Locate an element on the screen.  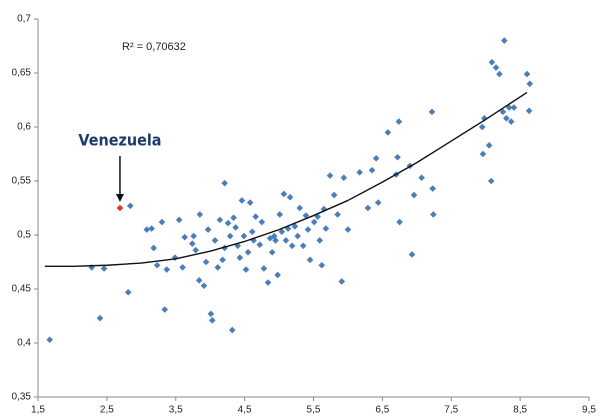
x-tick-label: 3,5 is located at coordinates (176, 410).